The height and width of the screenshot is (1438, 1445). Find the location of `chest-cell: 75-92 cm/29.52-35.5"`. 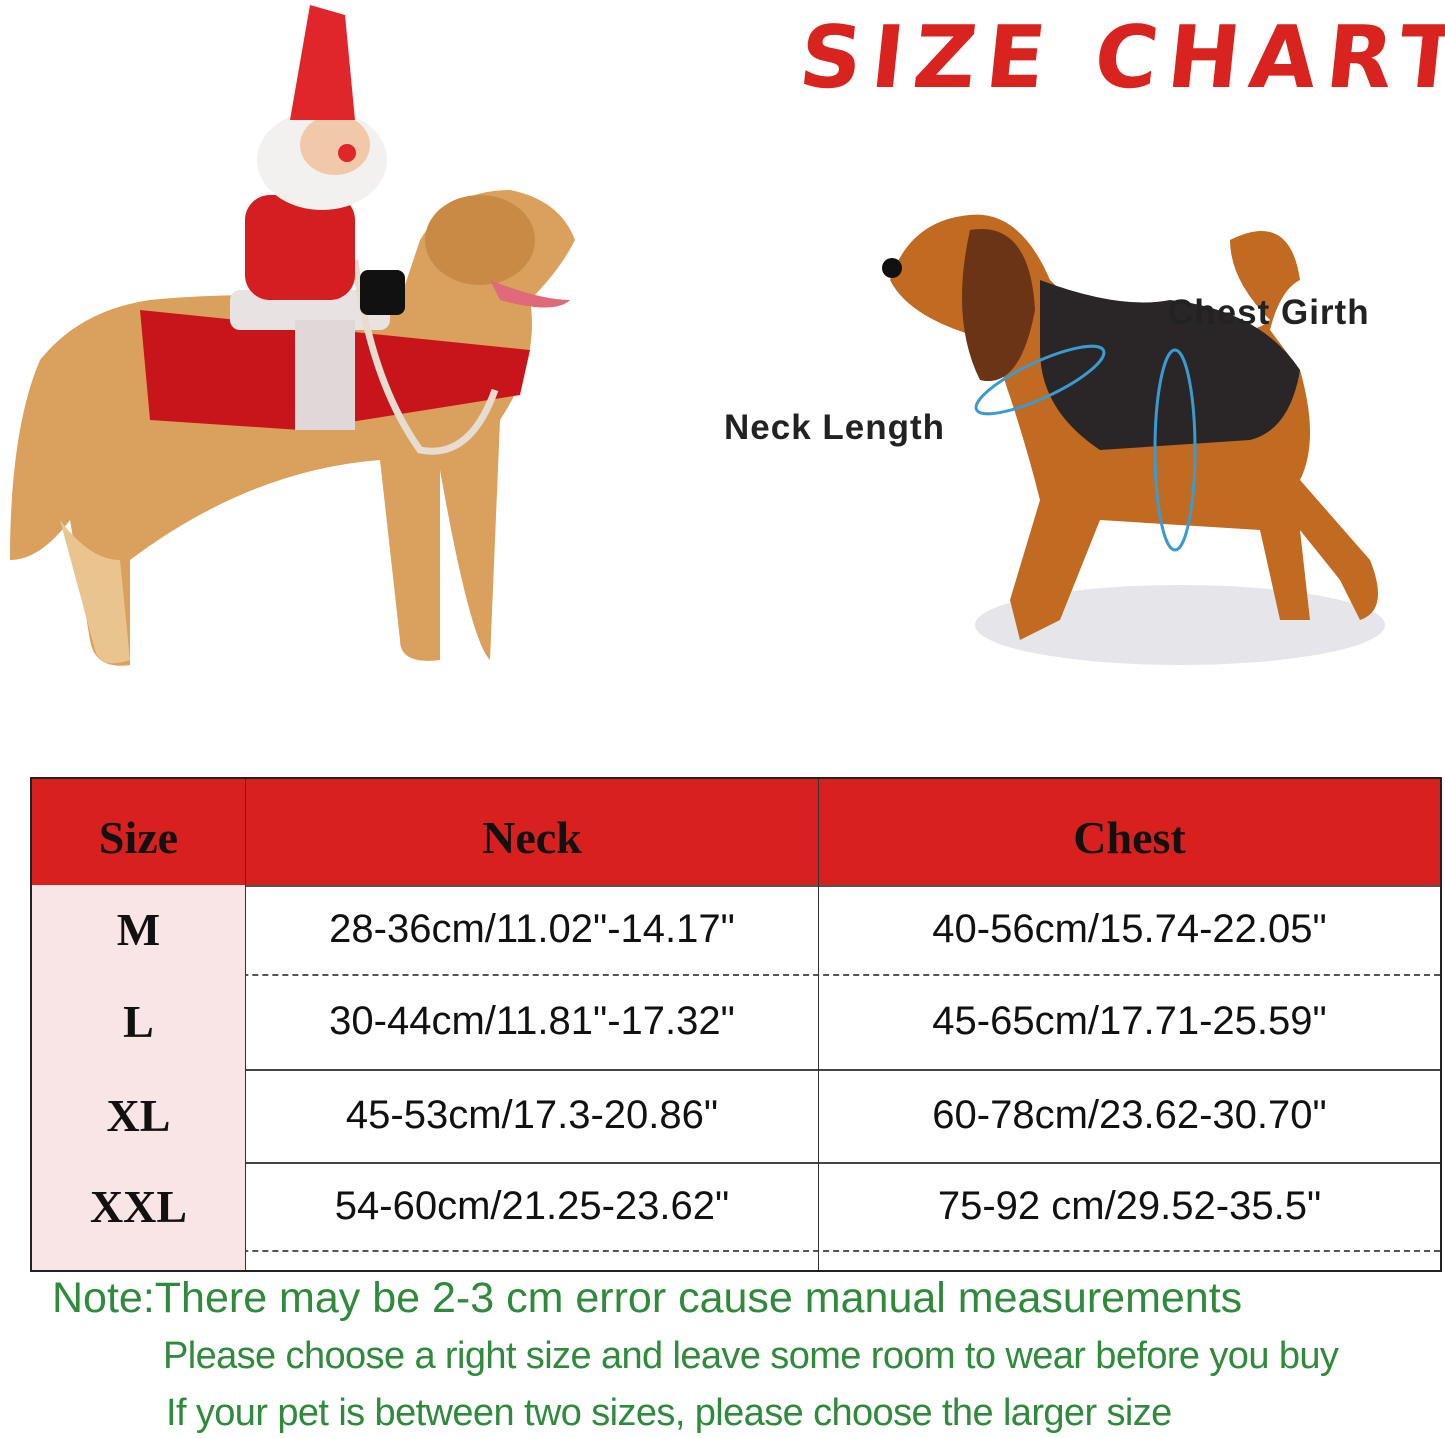

chest-cell: 75-92 cm/29.52-35.5" is located at coordinates (1129, 1205).